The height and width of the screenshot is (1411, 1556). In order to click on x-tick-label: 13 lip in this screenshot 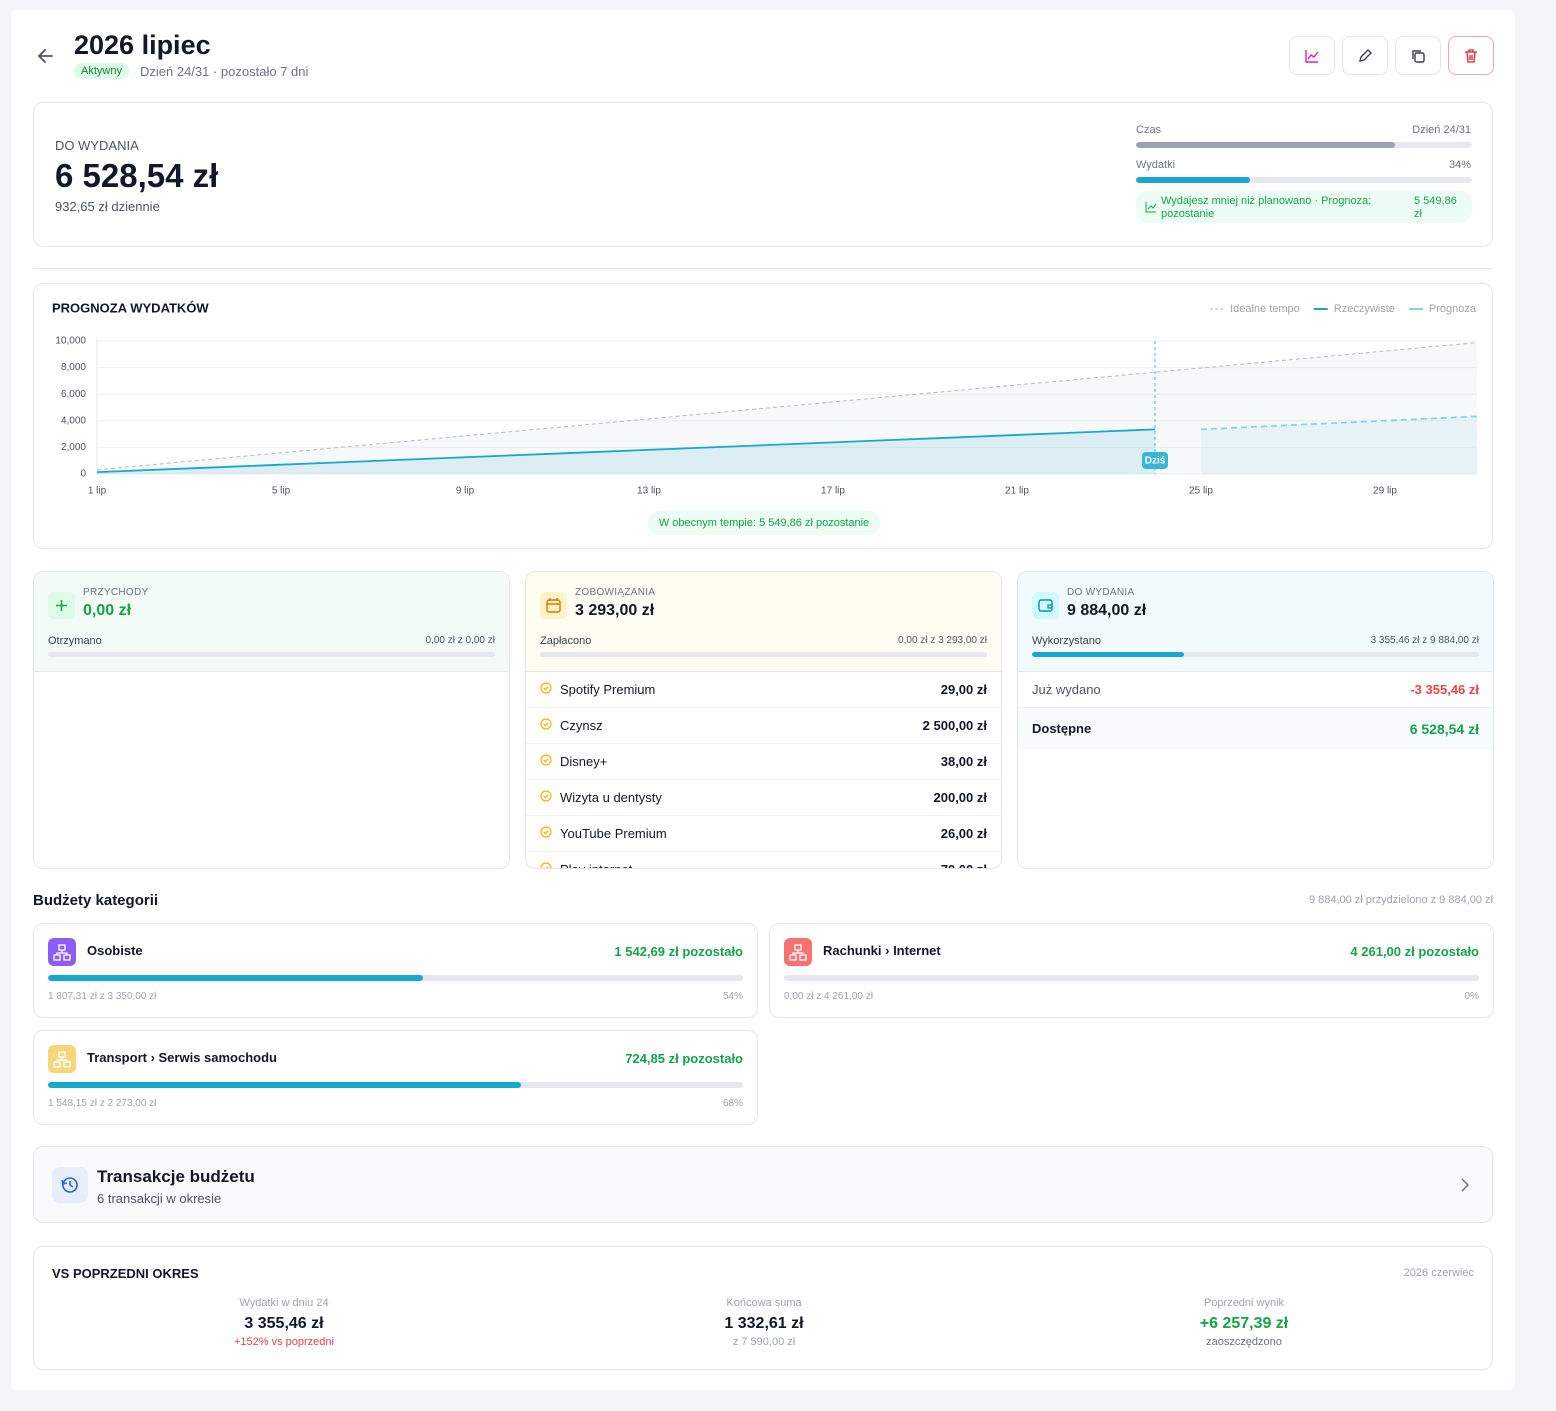, I will do `click(649, 491)`.